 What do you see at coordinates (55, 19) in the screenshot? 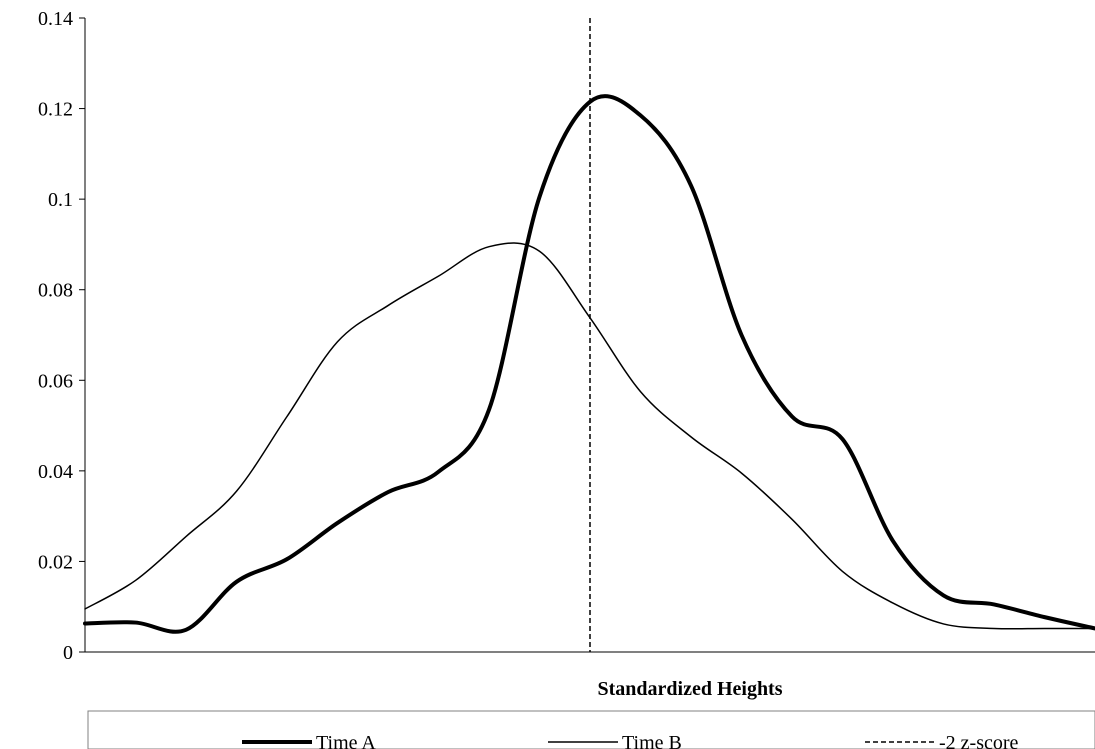
I see `y-tick-label: 0.14` at bounding box center [55, 19].